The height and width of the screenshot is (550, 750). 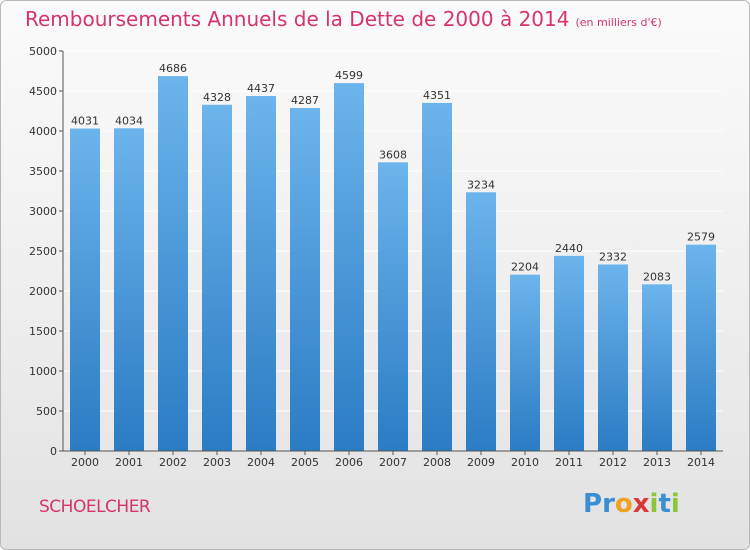 I want to click on data-label-2003: 4328, so click(x=217, y=97).